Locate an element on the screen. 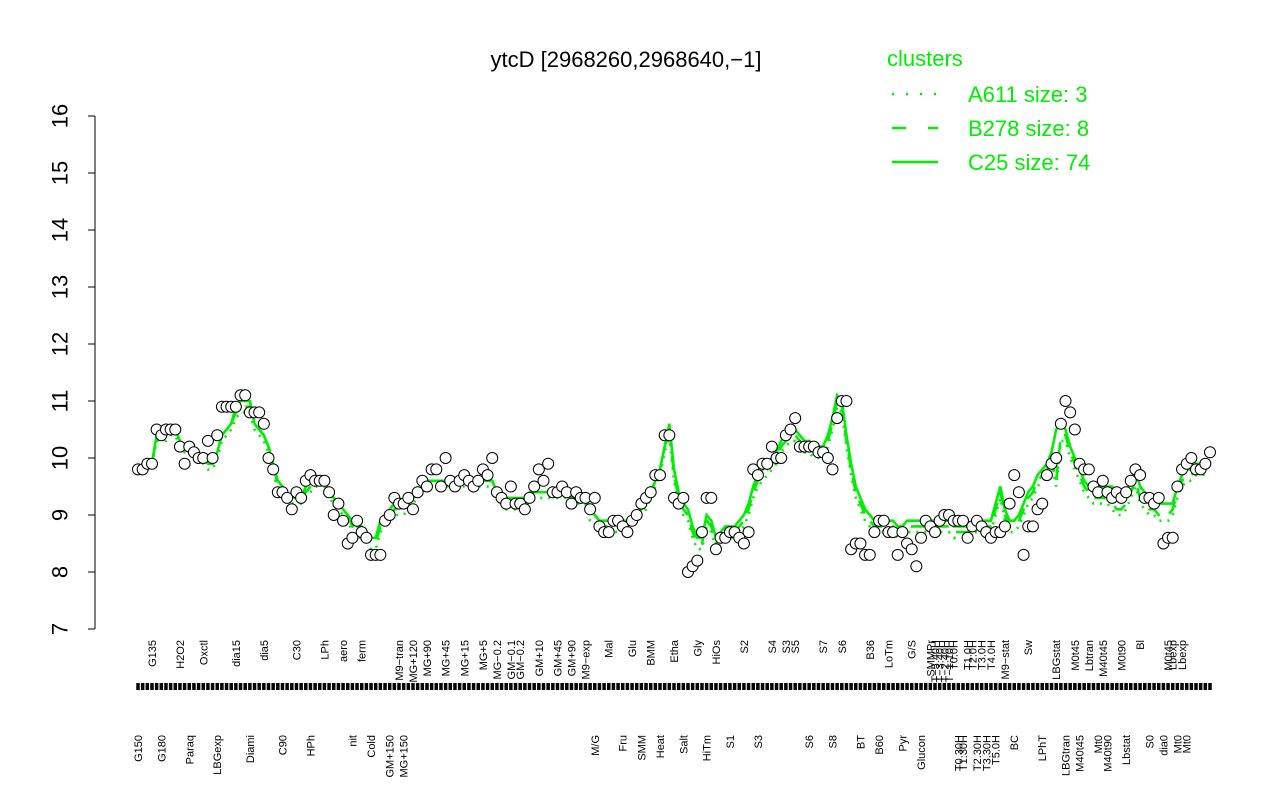 Image resolution: width=1280 pixels, height=800 pixels. x-tick-label: S5 is located at coordinates (796, 646).